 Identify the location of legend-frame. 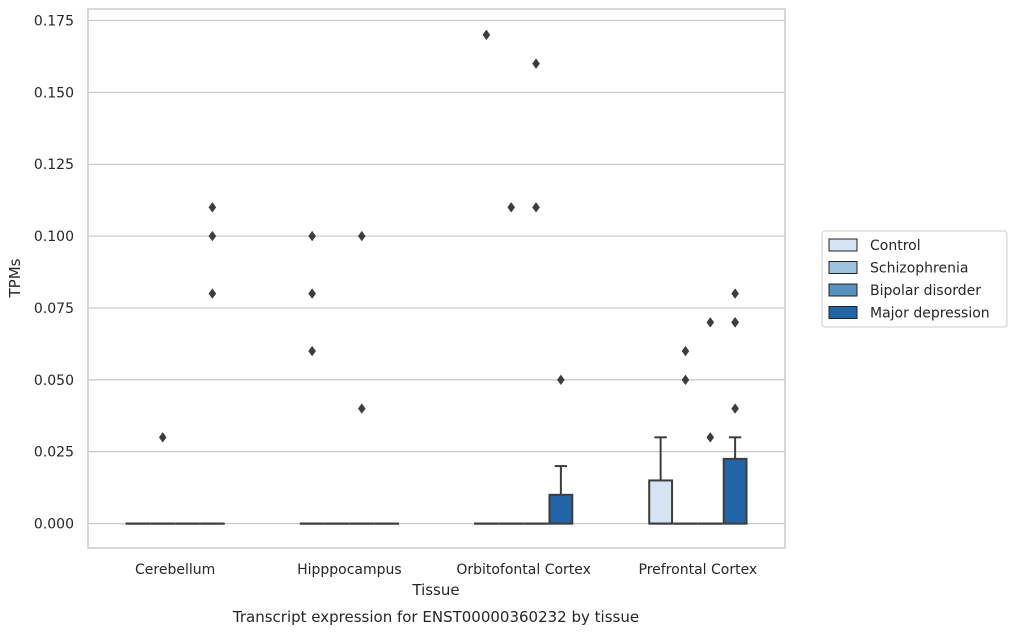
(914, 279).